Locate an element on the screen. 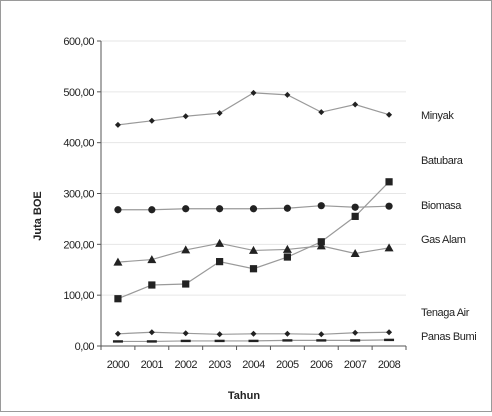  legend-label-batubara: Batubara is located at coordinates (442, 161).